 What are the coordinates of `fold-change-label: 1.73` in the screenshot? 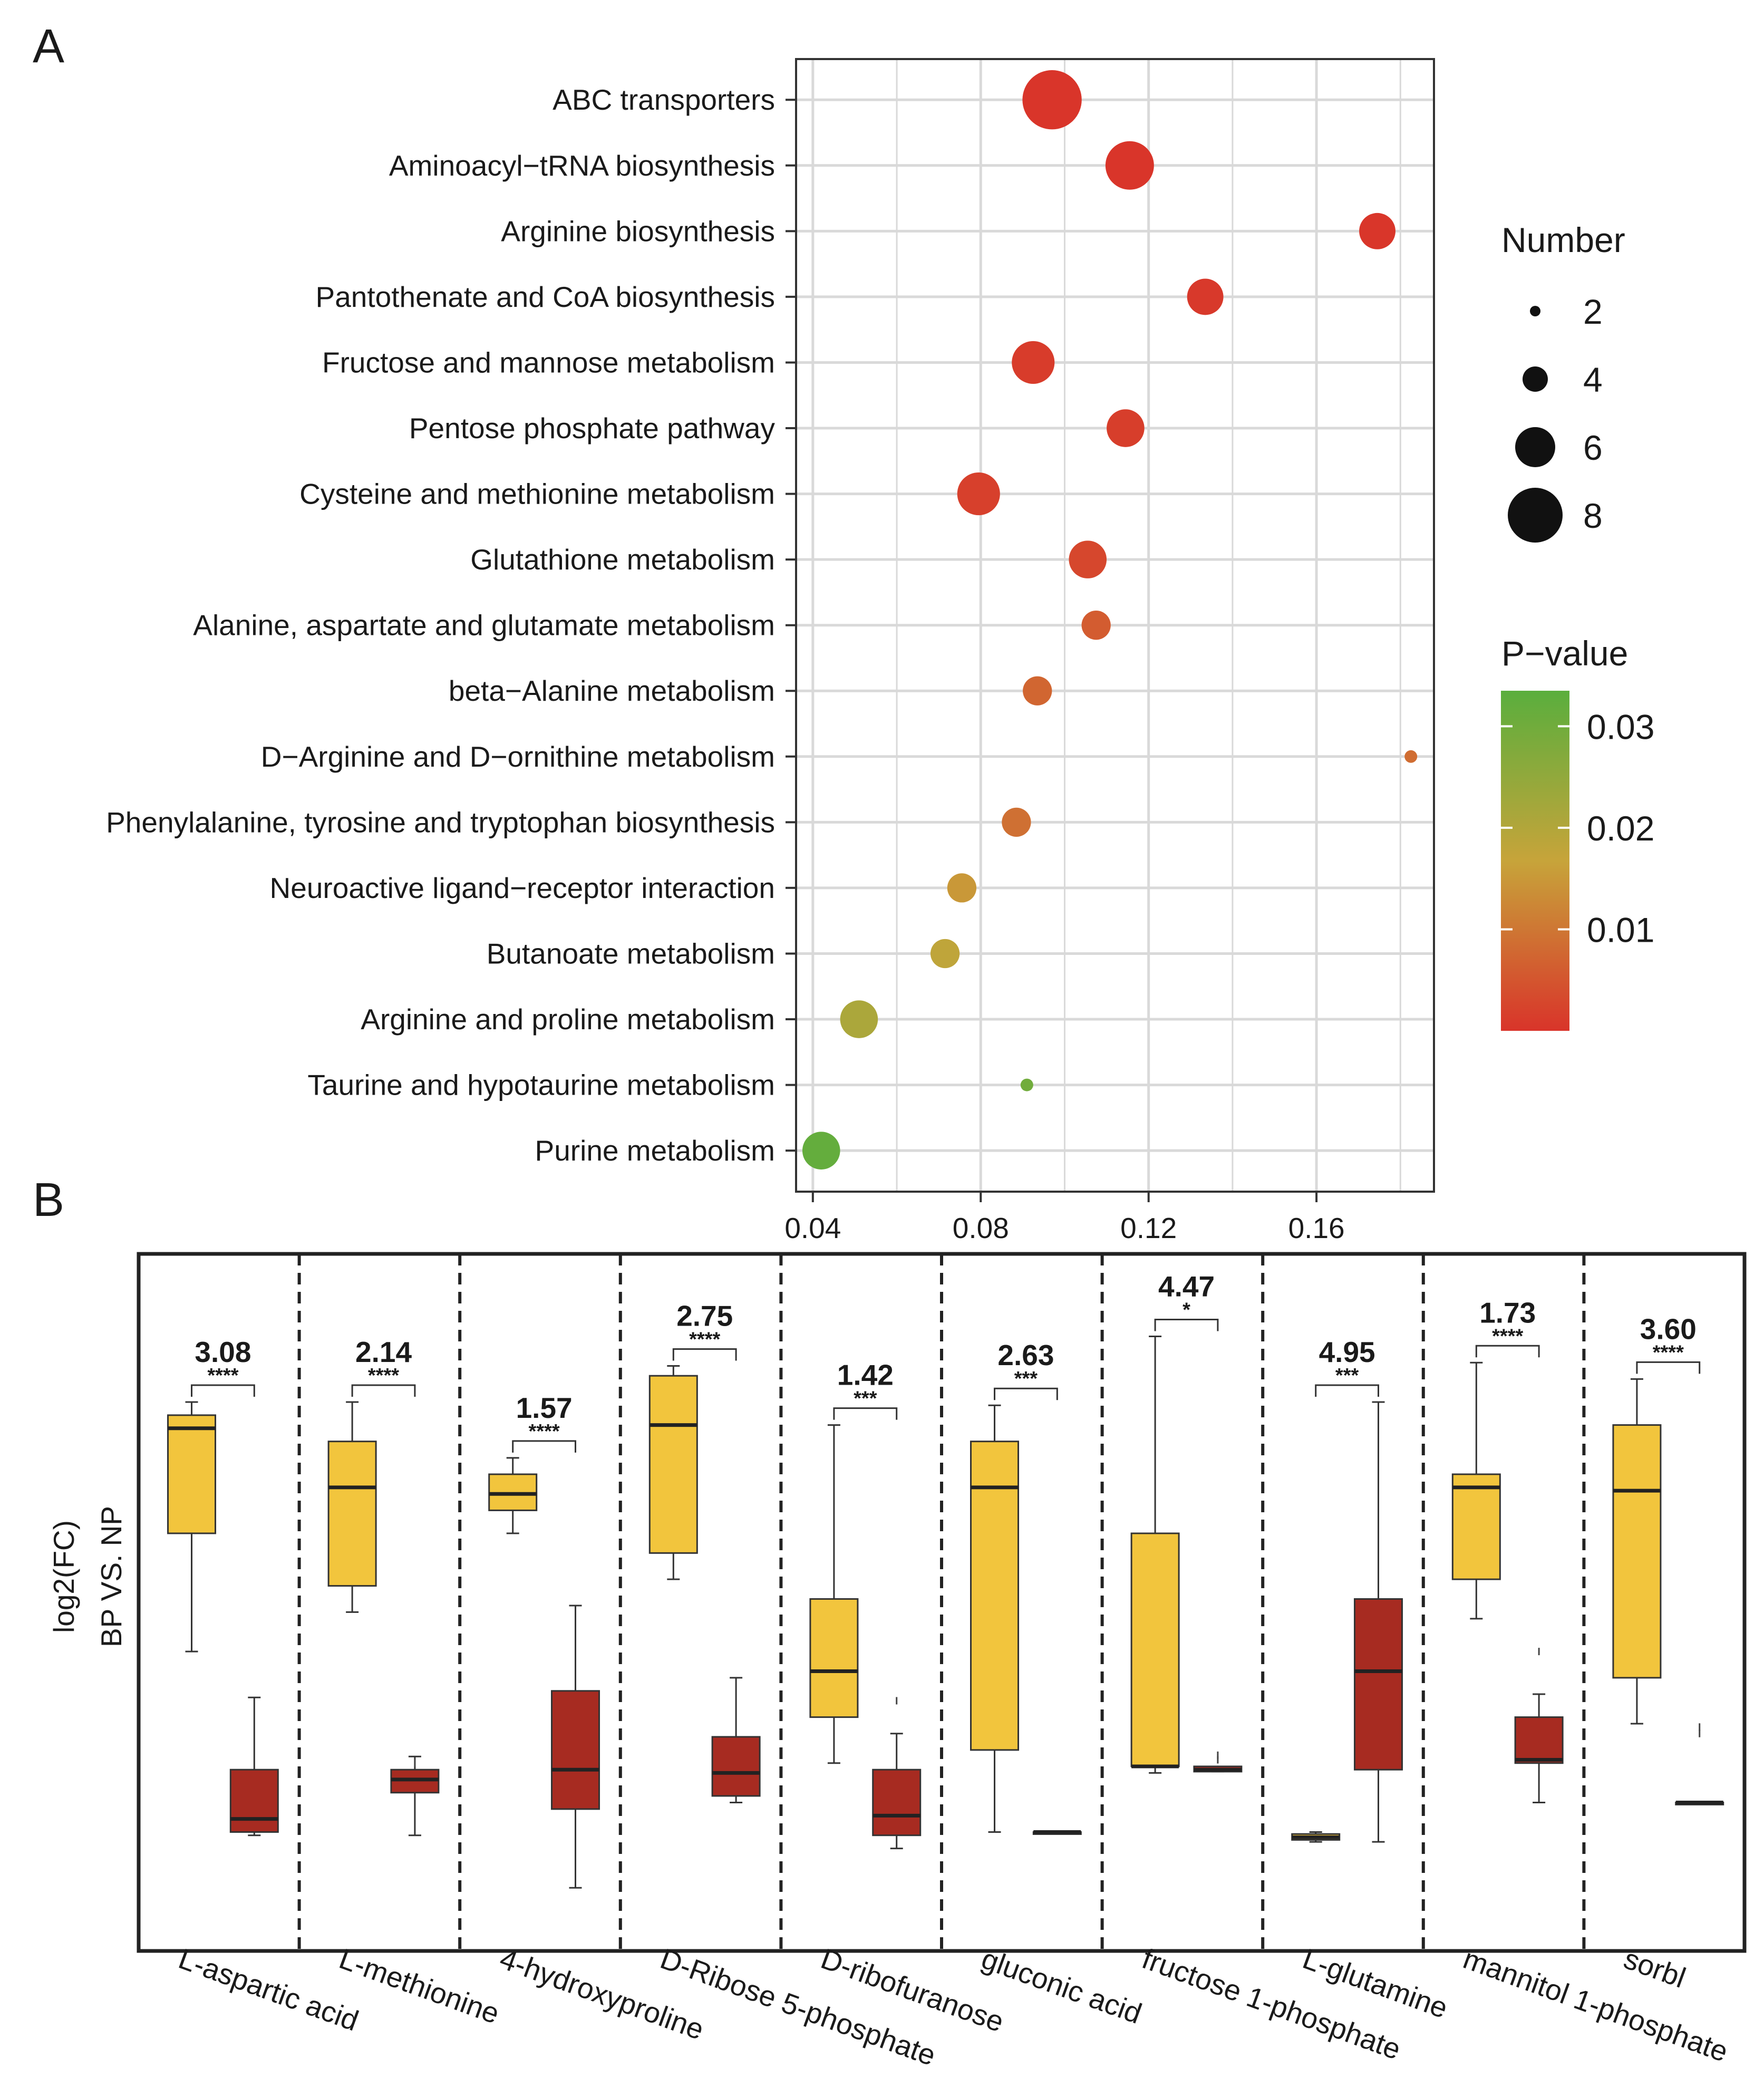 It's located at (1508, 1312).